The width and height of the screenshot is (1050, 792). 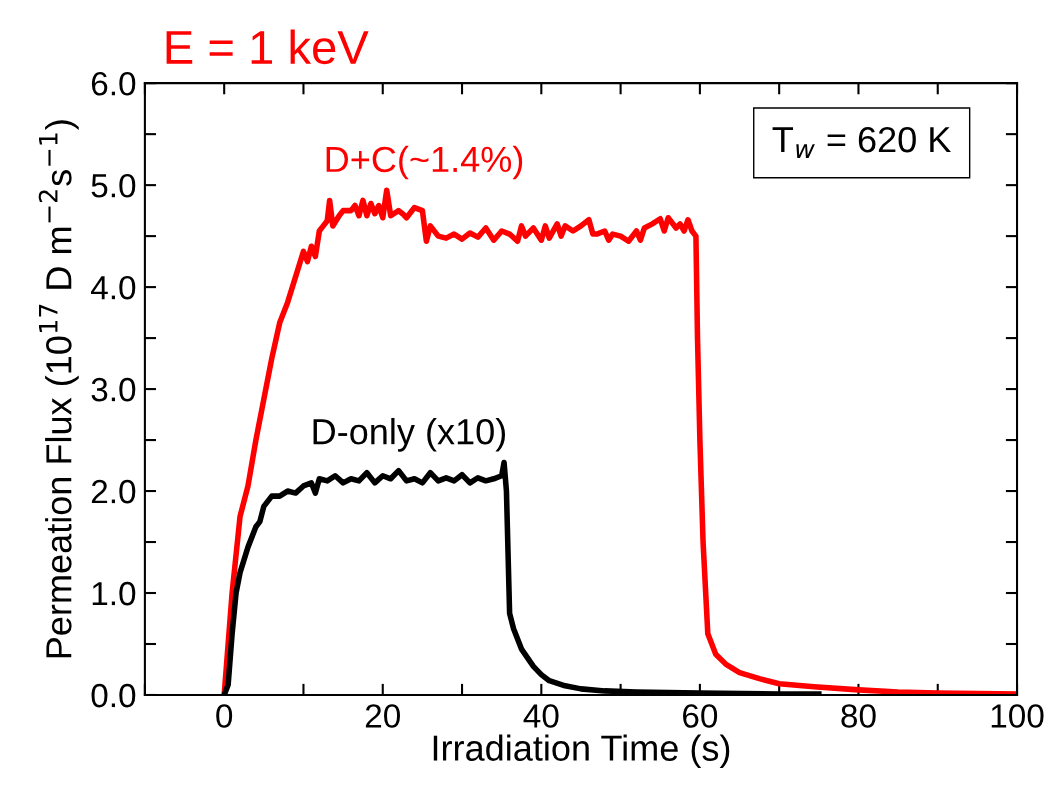 I want to click on y-tick-label: 1.0, so click(x=114, y=593).